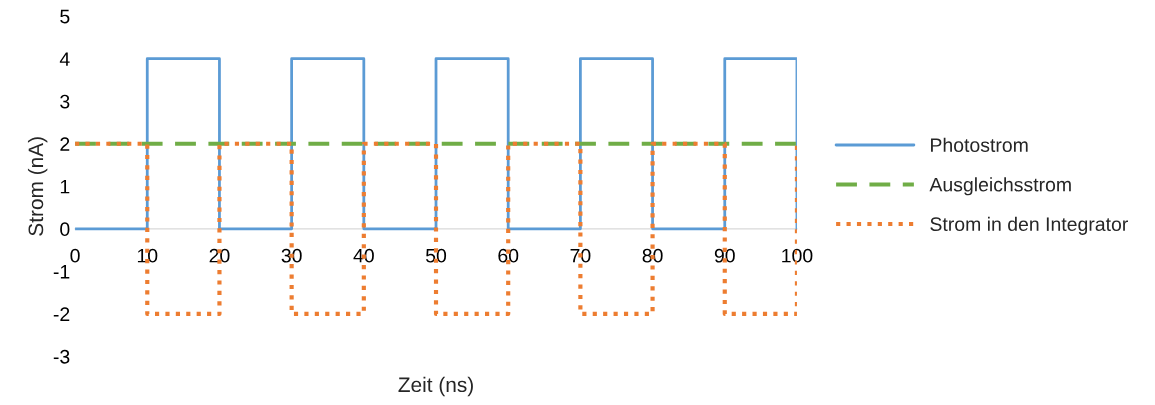  Describe the element at coordinates (436, 255) in the screenshot. I see `x-tick-label: 50` at that location.